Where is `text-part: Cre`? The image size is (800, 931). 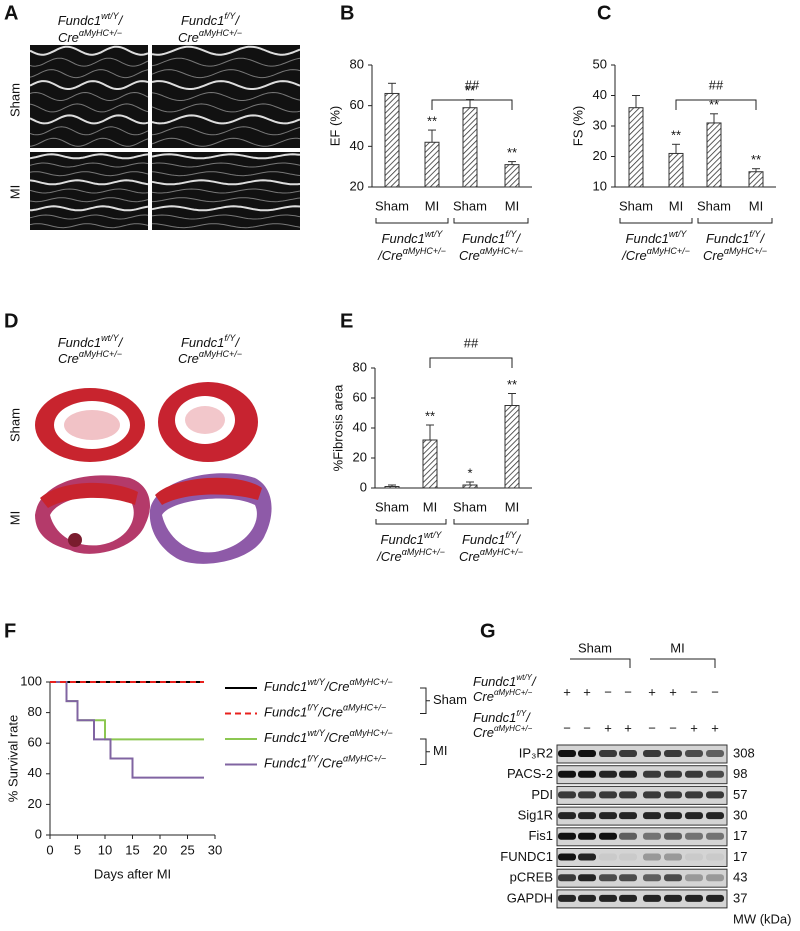
text-part: Cre is located at coordinates (483, 732).